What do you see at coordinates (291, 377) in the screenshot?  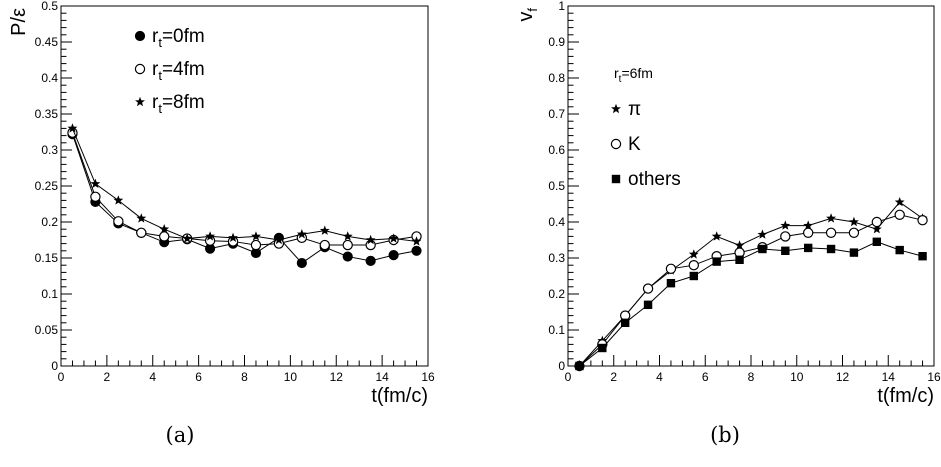 I see `x-tick-label: 10` at bounding box center [291, 377].